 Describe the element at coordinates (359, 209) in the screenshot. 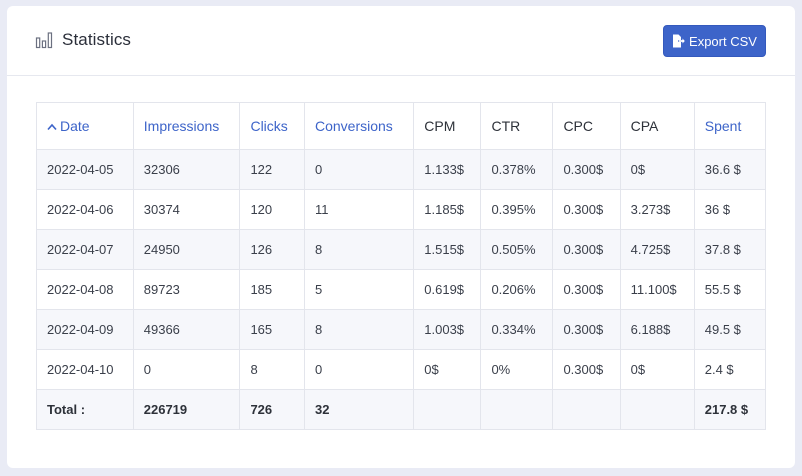

I see `cell-conversions: 11` at that location.